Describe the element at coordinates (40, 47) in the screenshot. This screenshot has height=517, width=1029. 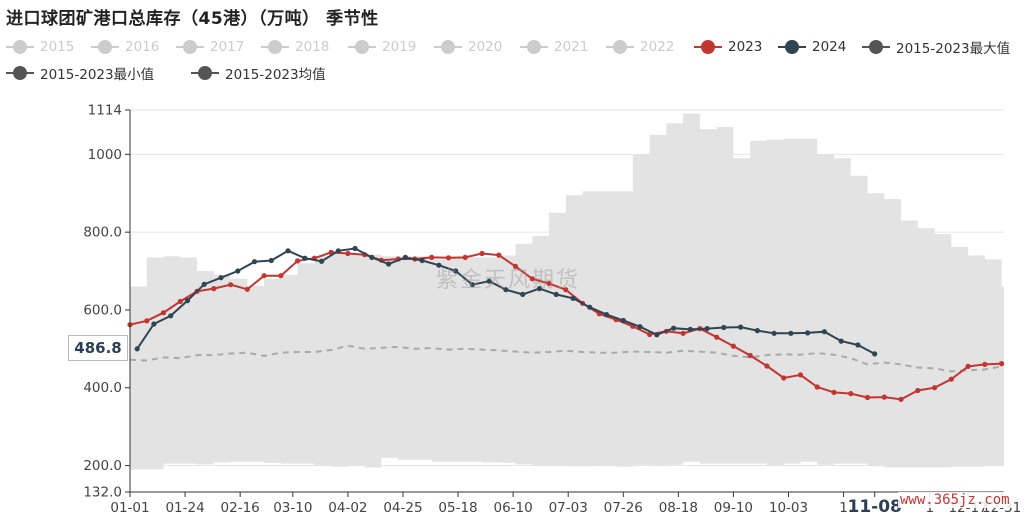
I see `legend-item-2015: 2015` at that location.